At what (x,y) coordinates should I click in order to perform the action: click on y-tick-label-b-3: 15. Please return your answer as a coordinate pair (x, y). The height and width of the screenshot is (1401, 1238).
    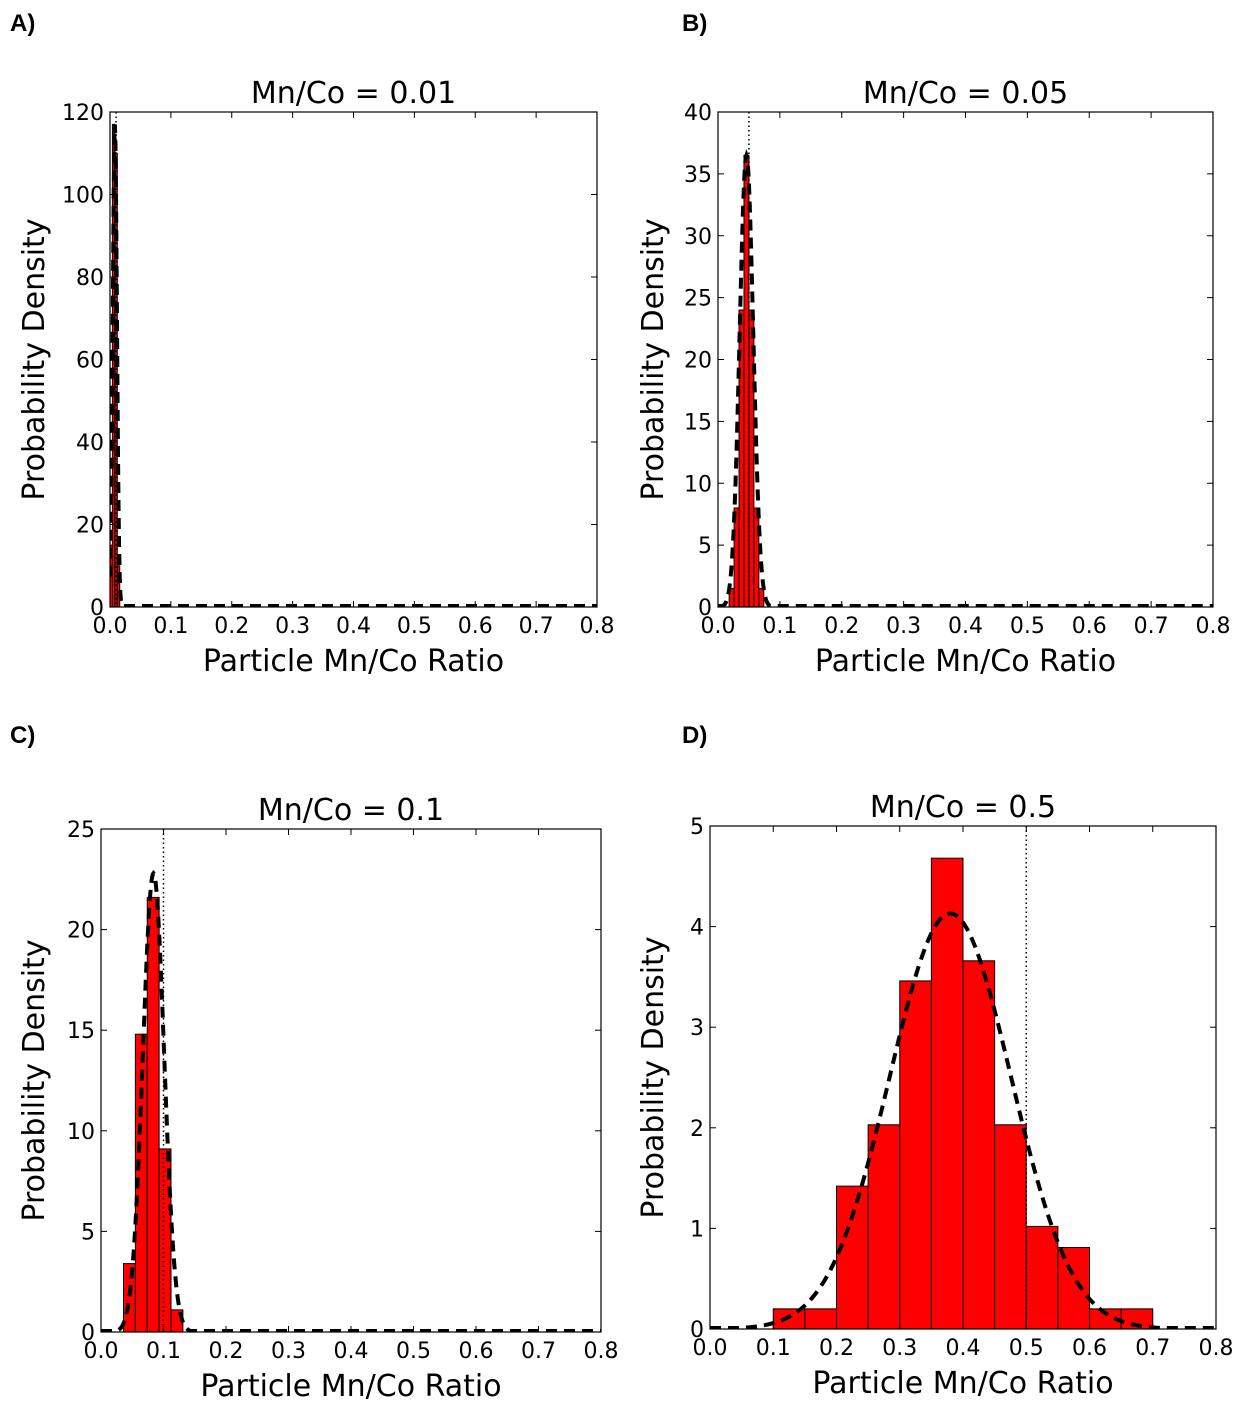
    Looking at the image, I should click on (698, 422).